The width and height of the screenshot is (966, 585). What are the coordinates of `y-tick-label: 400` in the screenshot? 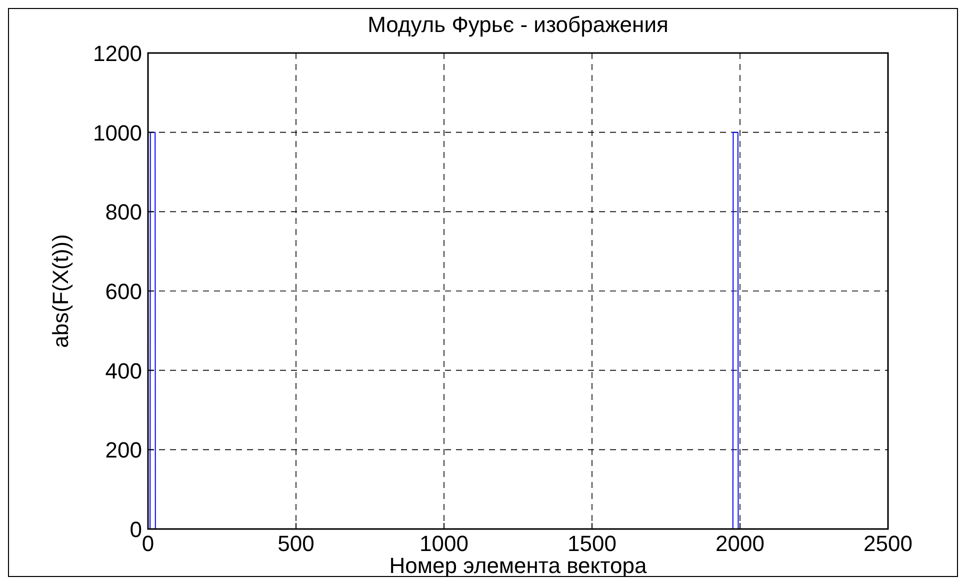 It's located at (123, 371).